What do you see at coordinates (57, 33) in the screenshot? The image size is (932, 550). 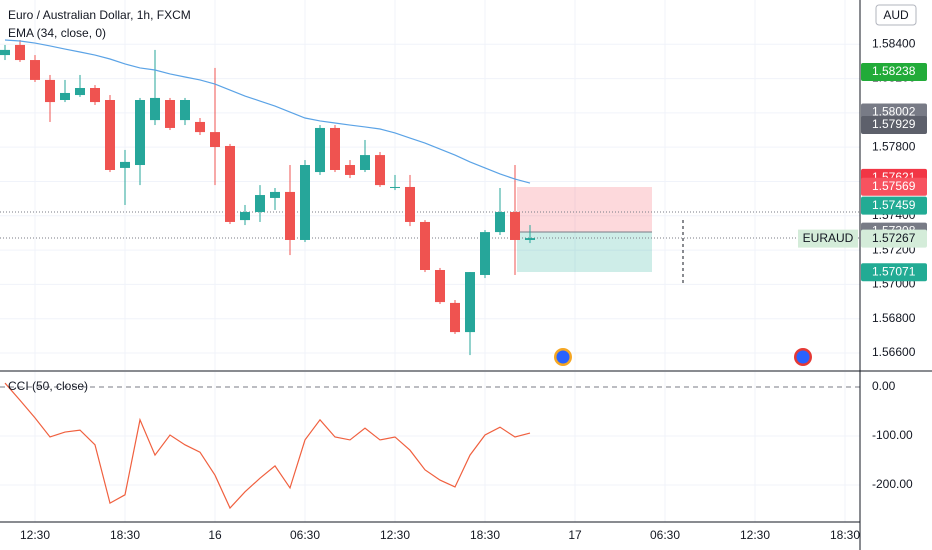 I see `indicator-label: EMA (34, close, 0)` at bounding box center [57, 33].